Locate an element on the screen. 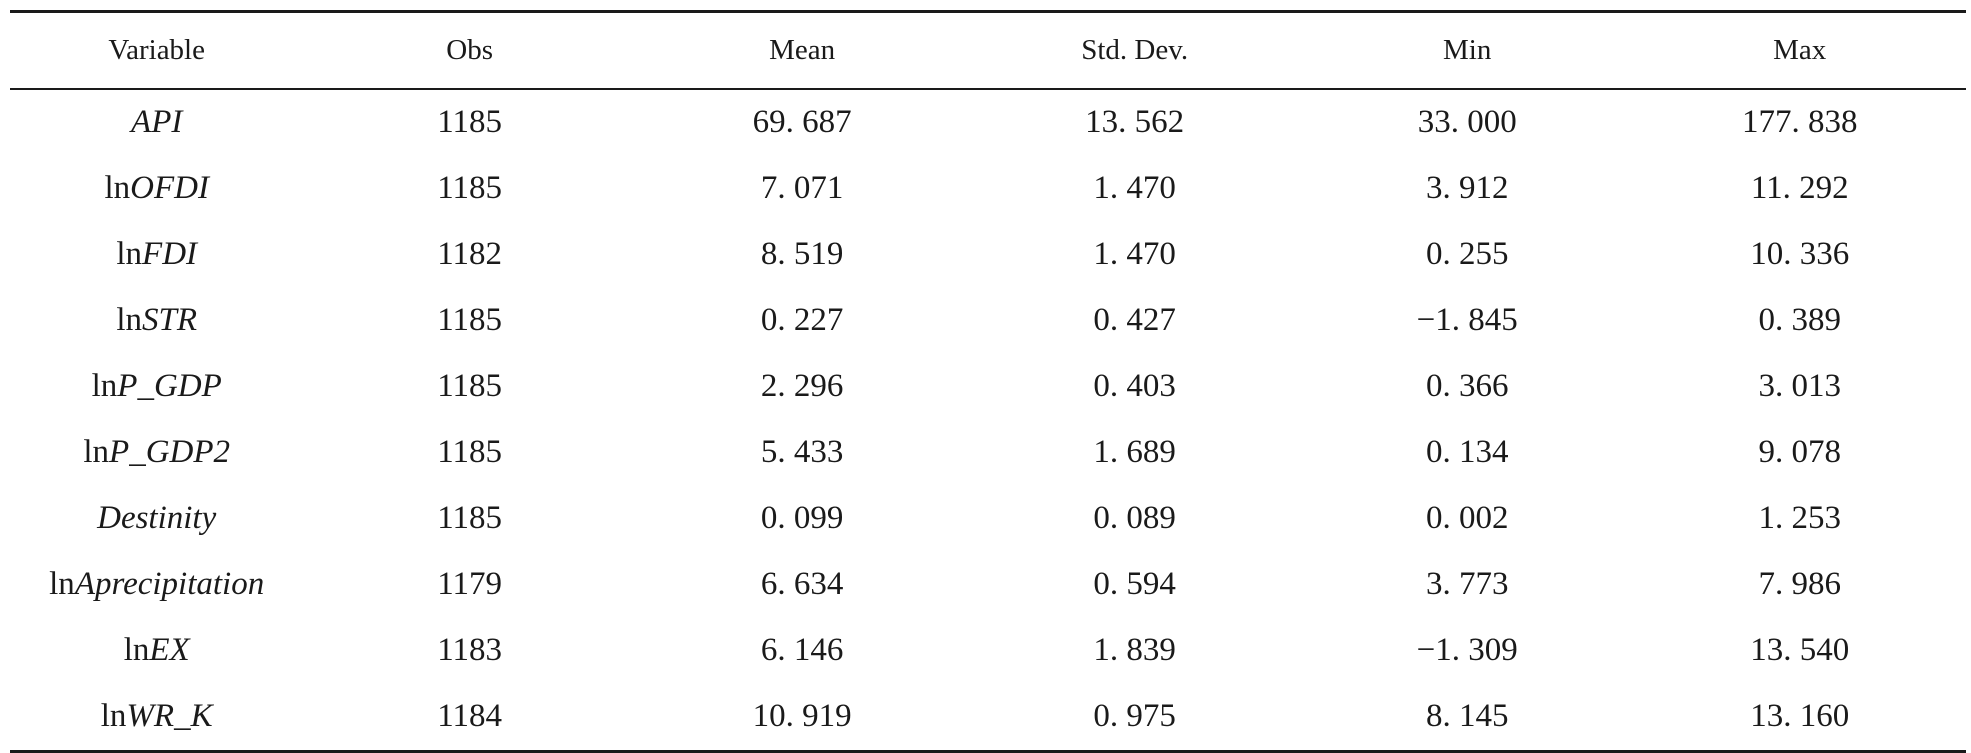 This screenshot has height=753, width=1971. variable-cell: lnOFDI is located at coordinates (156, 188).